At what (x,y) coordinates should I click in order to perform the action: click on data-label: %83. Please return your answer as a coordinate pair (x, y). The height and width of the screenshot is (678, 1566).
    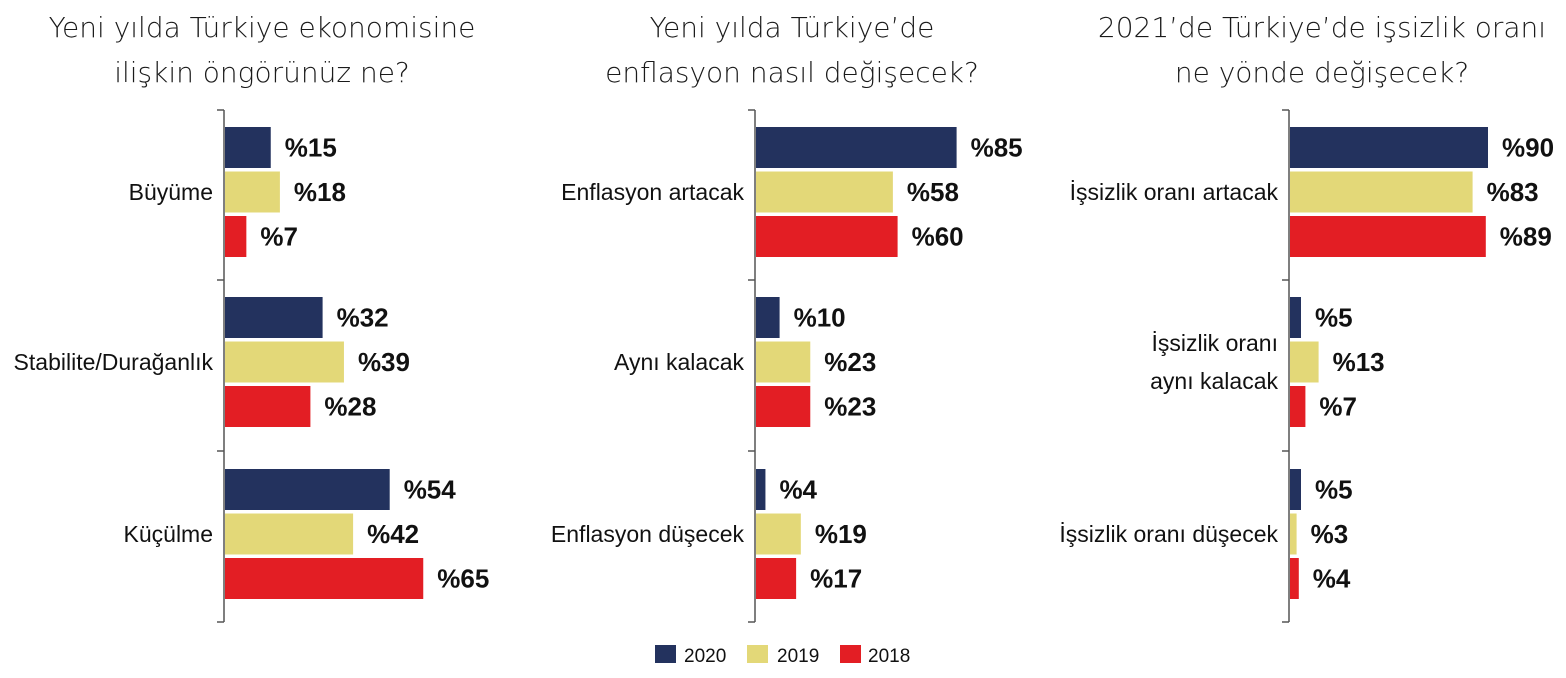
    Looking at the image, I should click on (1513, 192).